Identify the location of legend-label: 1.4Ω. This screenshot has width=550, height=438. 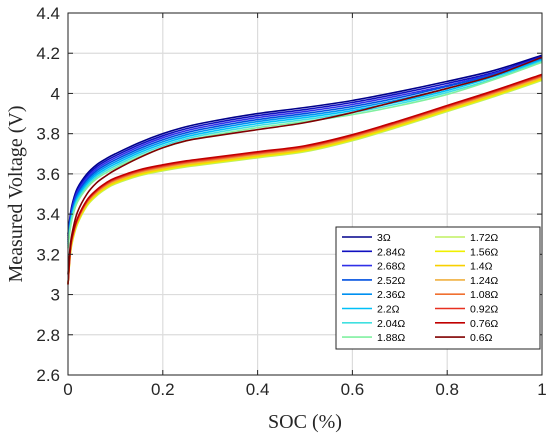
(481, 267).